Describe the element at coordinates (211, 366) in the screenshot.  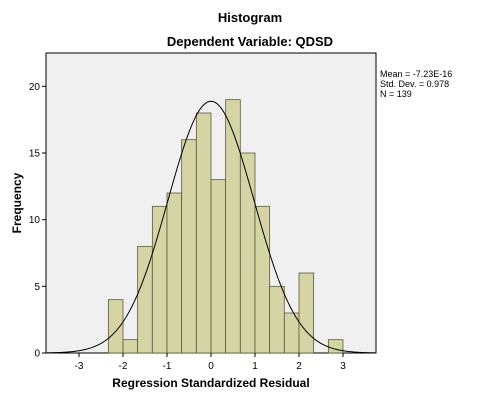
I see `x-tick-label-3: 0` at that location.